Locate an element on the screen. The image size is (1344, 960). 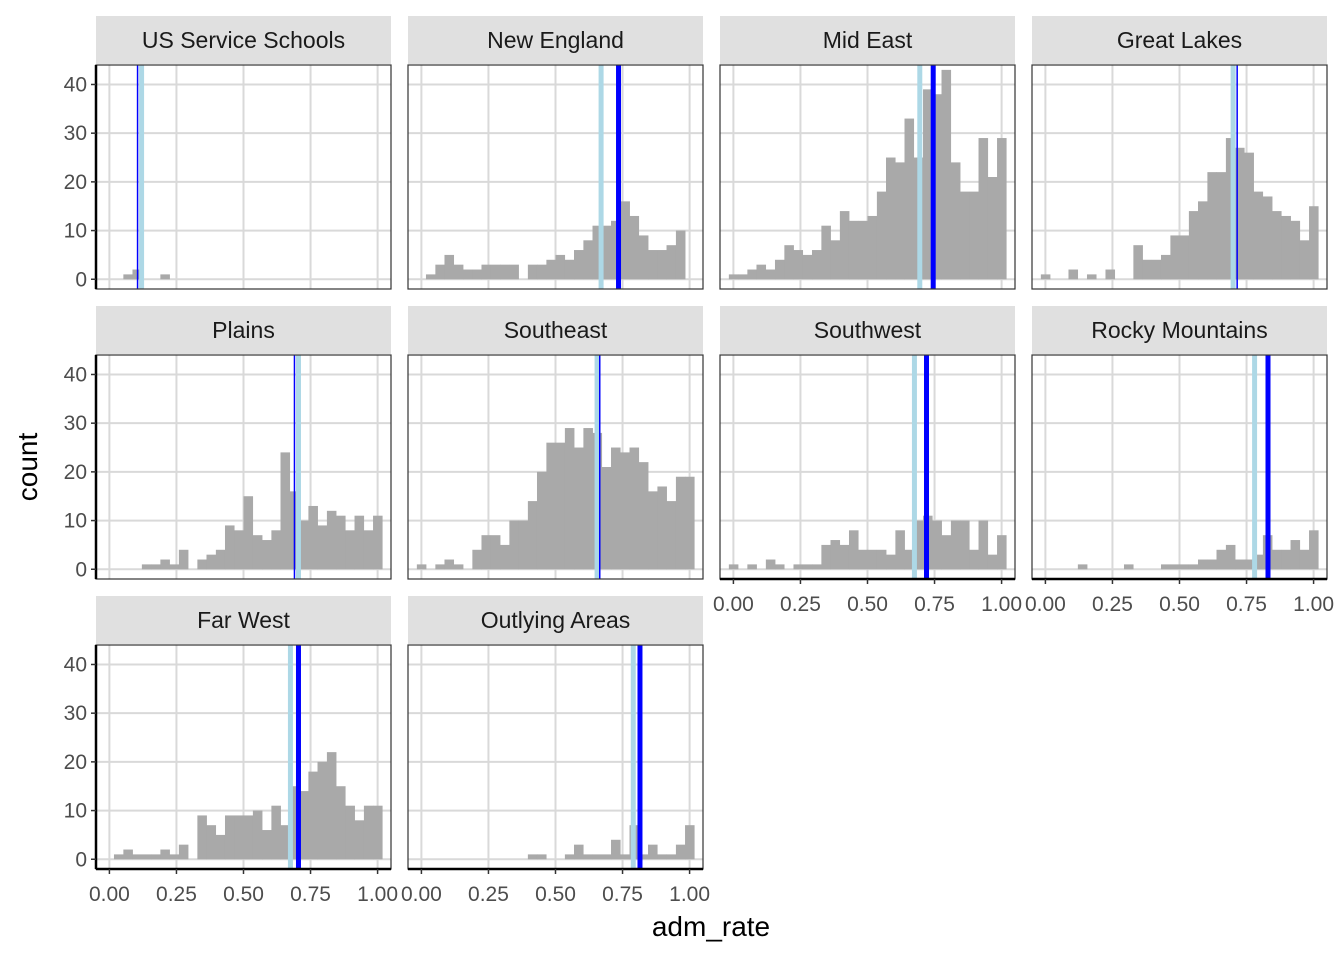
facet-panel-mid-east: Mid East is located at coordinates (867, 153).